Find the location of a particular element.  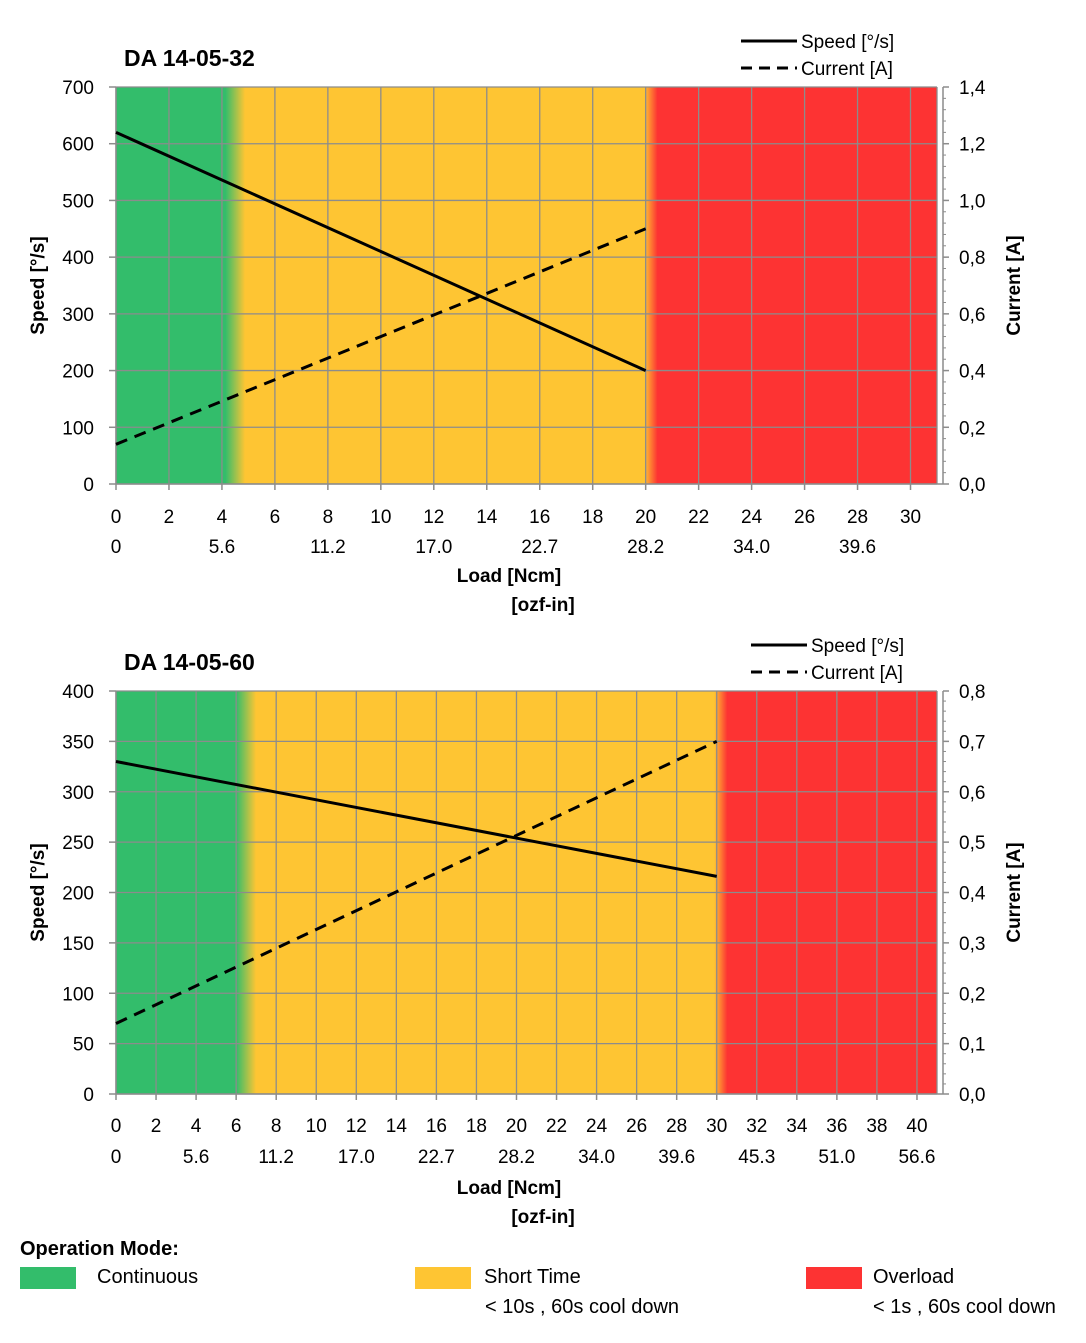

y-tick-label: 300 is located at coordinates (78, 793).